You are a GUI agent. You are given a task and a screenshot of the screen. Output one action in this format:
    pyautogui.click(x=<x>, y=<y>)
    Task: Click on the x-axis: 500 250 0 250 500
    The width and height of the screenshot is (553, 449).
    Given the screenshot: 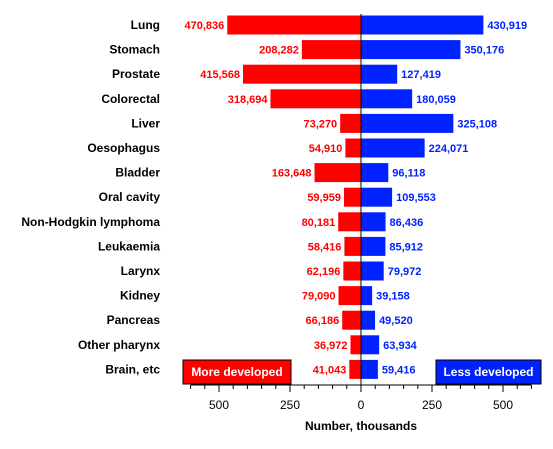 What is the action you would take?
    pyautogui.click(x=361, y=398)
    